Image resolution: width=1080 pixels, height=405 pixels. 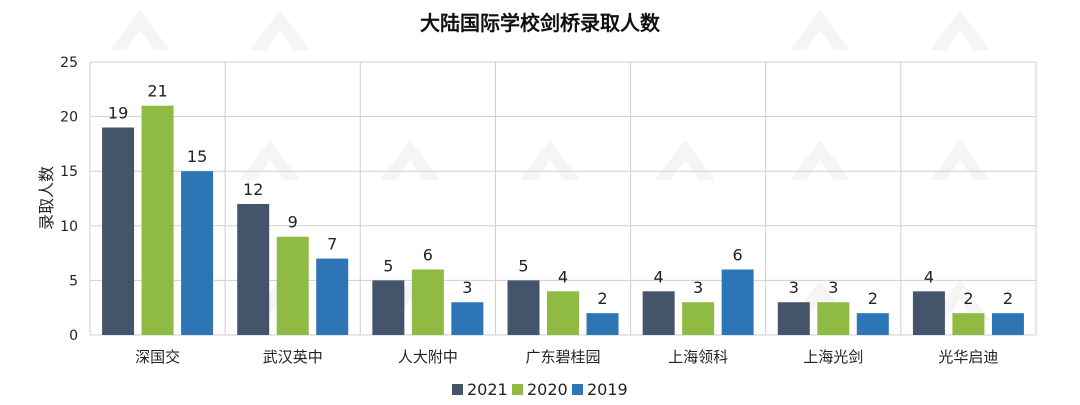 What do you see at coordinates (253, 189) in the screenshot?
I see `data-label: 12` at bounding box center [253, 189].